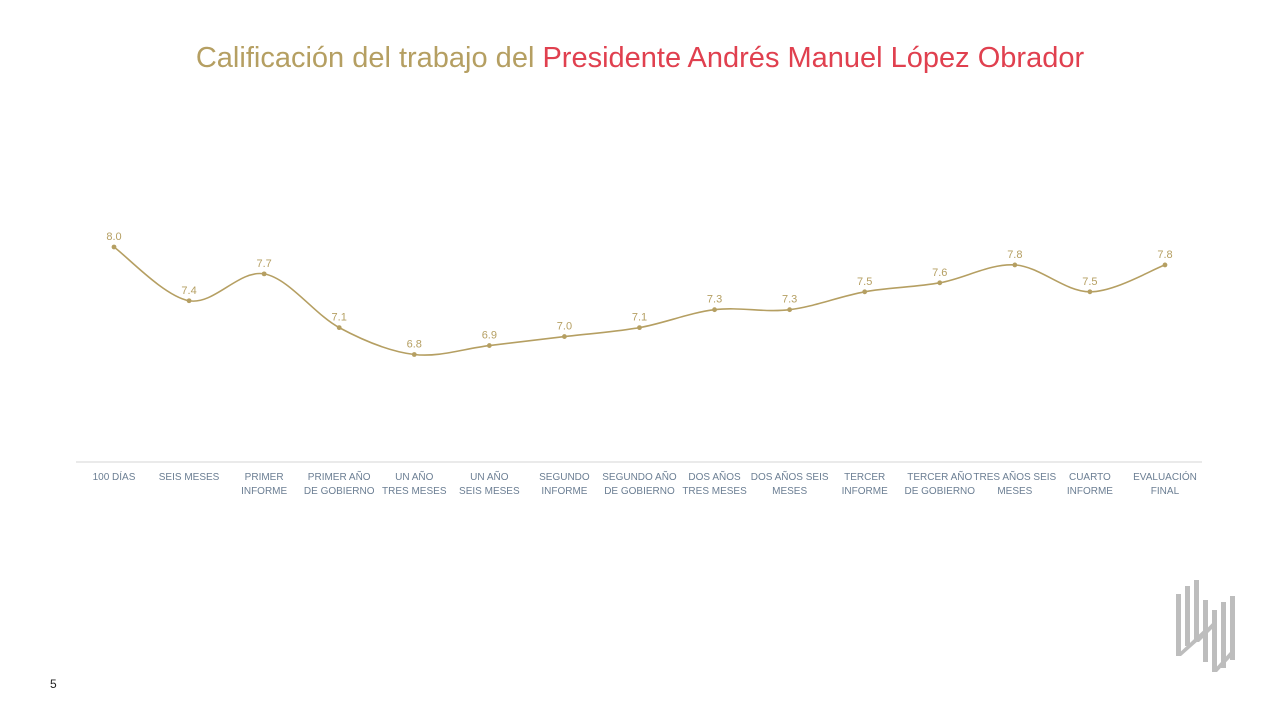  I want to click on x-tick-label-15-line-1: EVALUACIÓN, so click(1165, 476).